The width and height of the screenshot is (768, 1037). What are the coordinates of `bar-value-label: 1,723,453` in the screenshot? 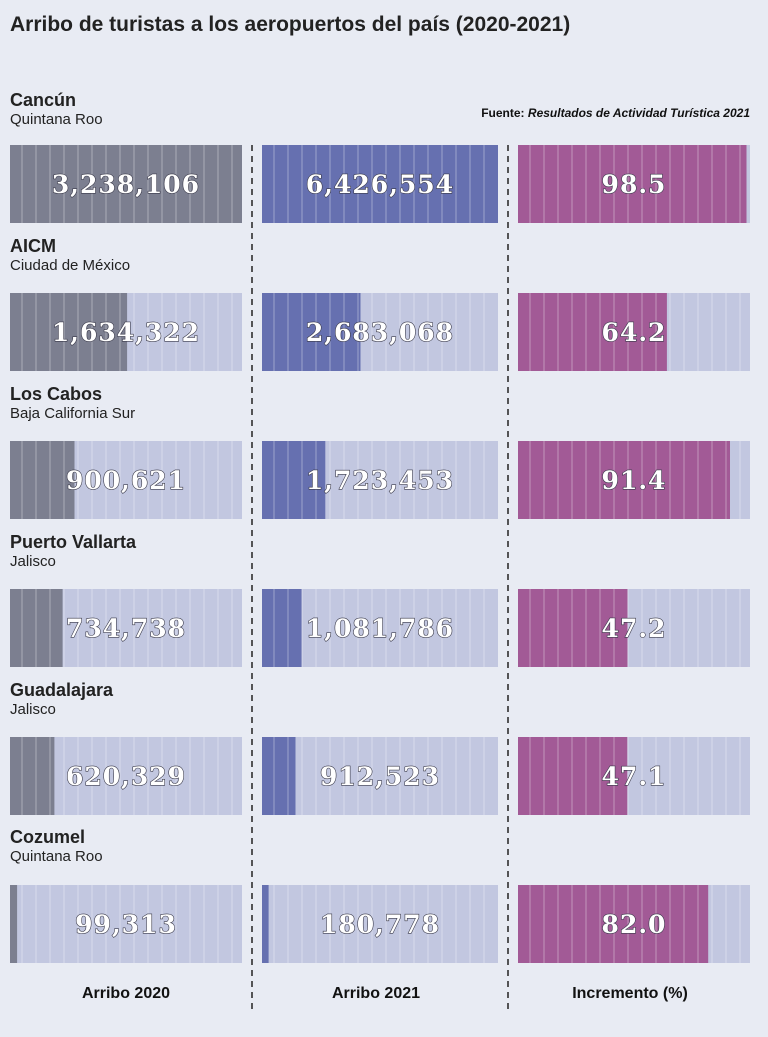 It's located at (380, 480).